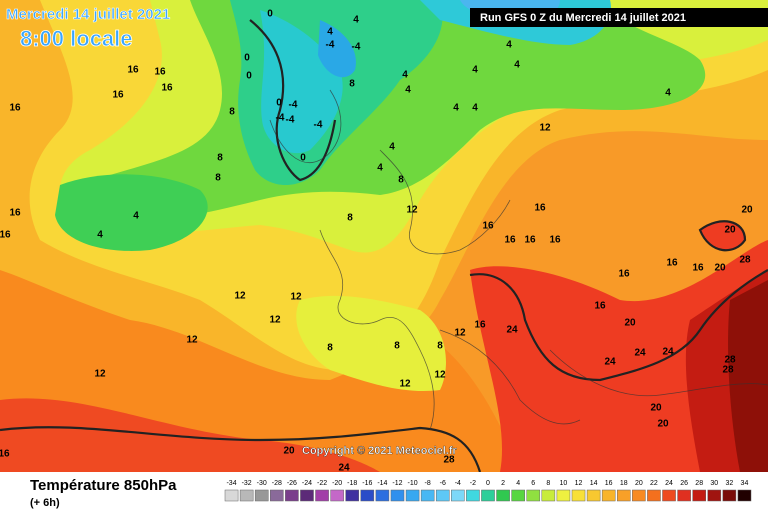  What do you see at coordinates (609, 483) in the screenshot?
I see `scale-label: 16` at bounding box center [609, 483].